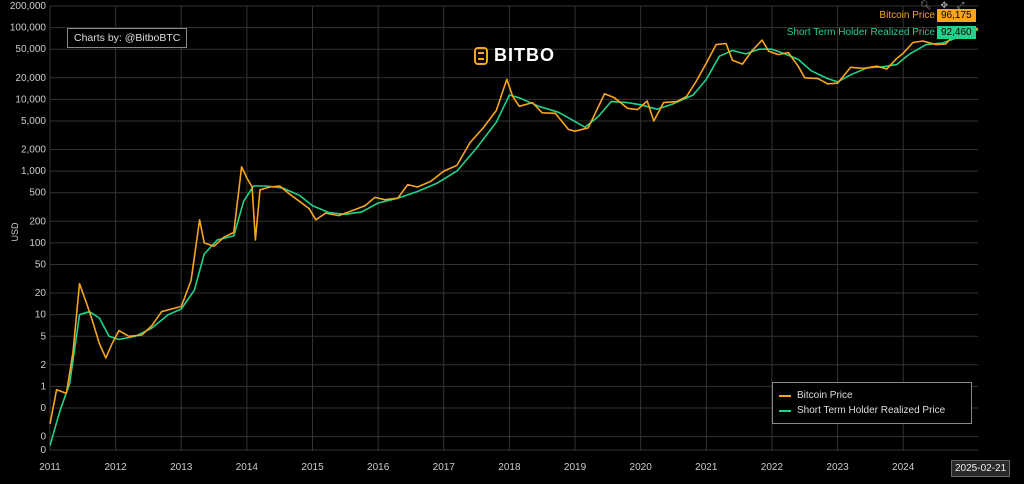  Describe the element at coordinates (28, 6) in the screenshot. I see `y-tick-label: 200,000` at that location.